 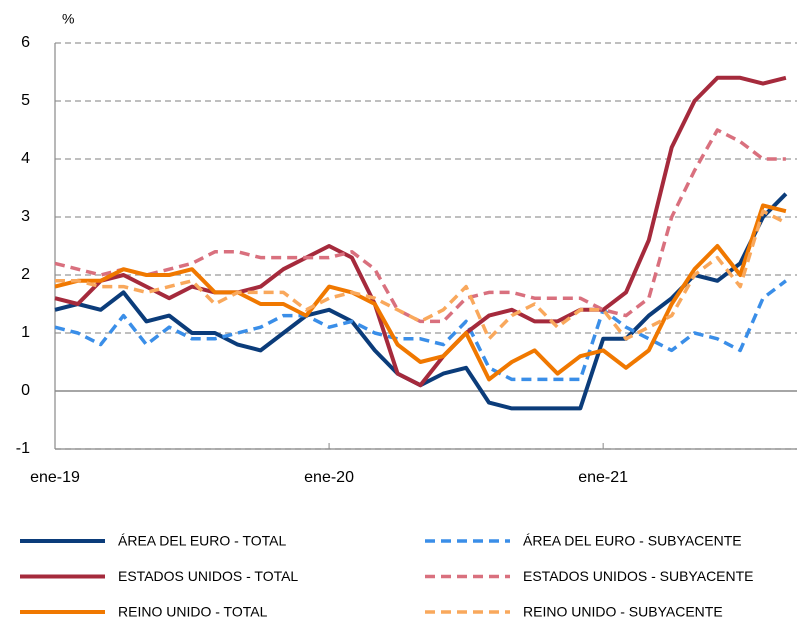 I want to click on legend-label: REINO UNIDO - SUBYACENTE, so click(x=623, y=610).